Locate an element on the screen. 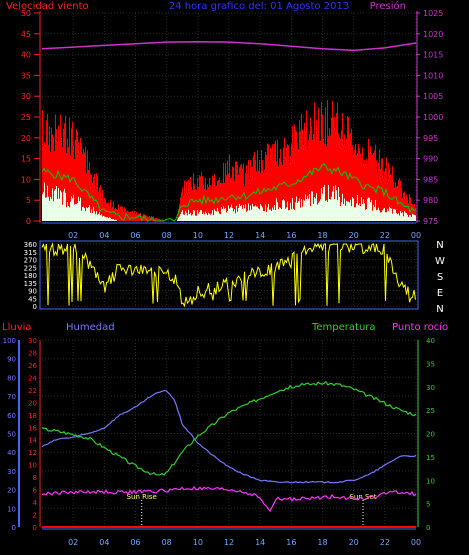 The width and height of the screenshot is (469, 555). humidity-tick: 90 is located at coordinates (11, 360).